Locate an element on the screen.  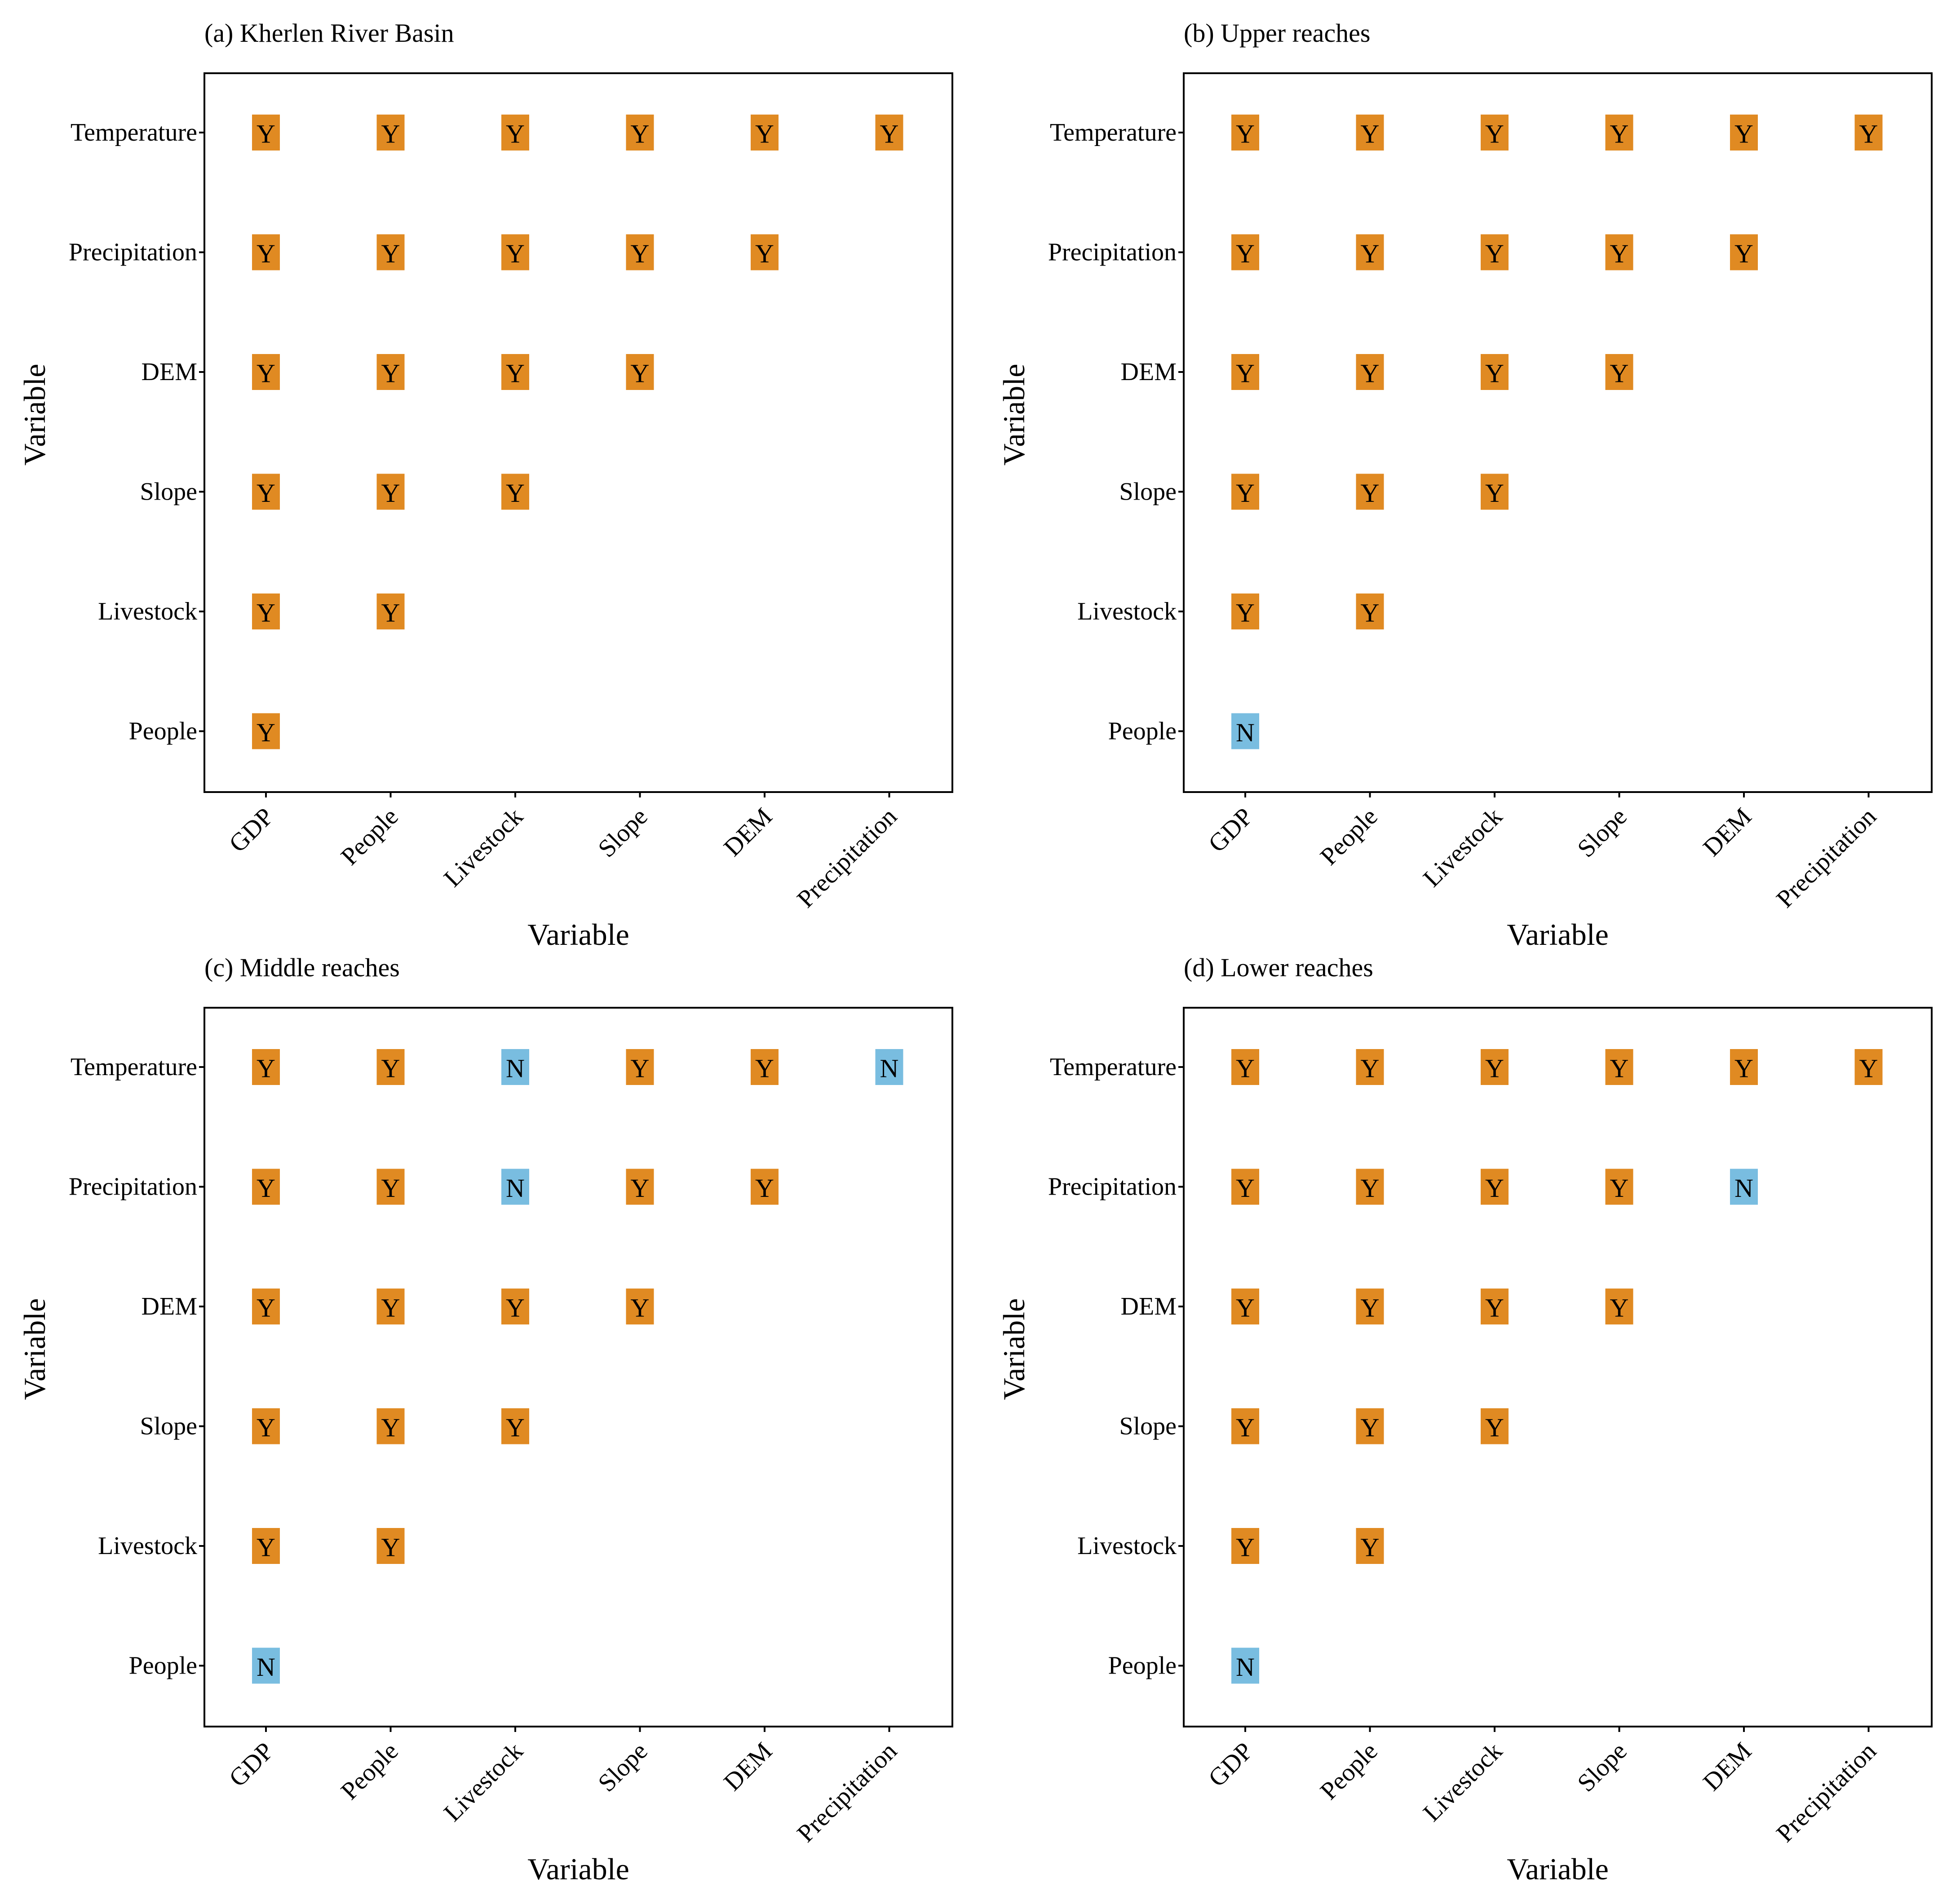
panel-title: (d) Lower reaches is located at coordinates (1279, 967).